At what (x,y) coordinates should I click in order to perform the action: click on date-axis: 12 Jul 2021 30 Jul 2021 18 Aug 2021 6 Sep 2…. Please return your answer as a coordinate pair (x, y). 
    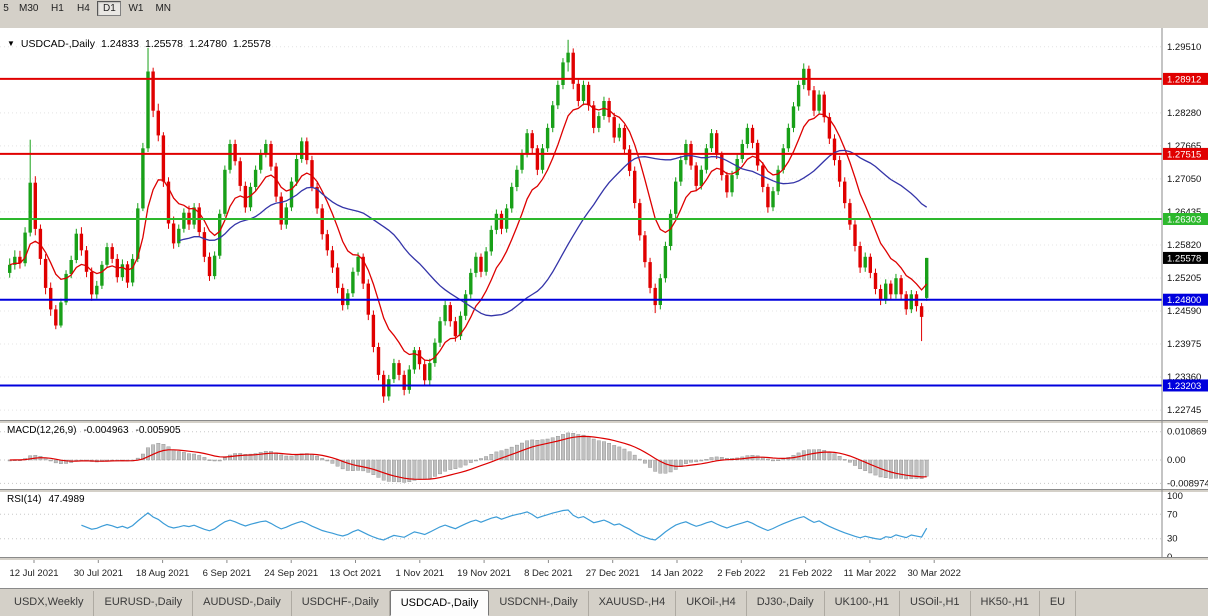
    Looking at the image, I should click on (485, 569).